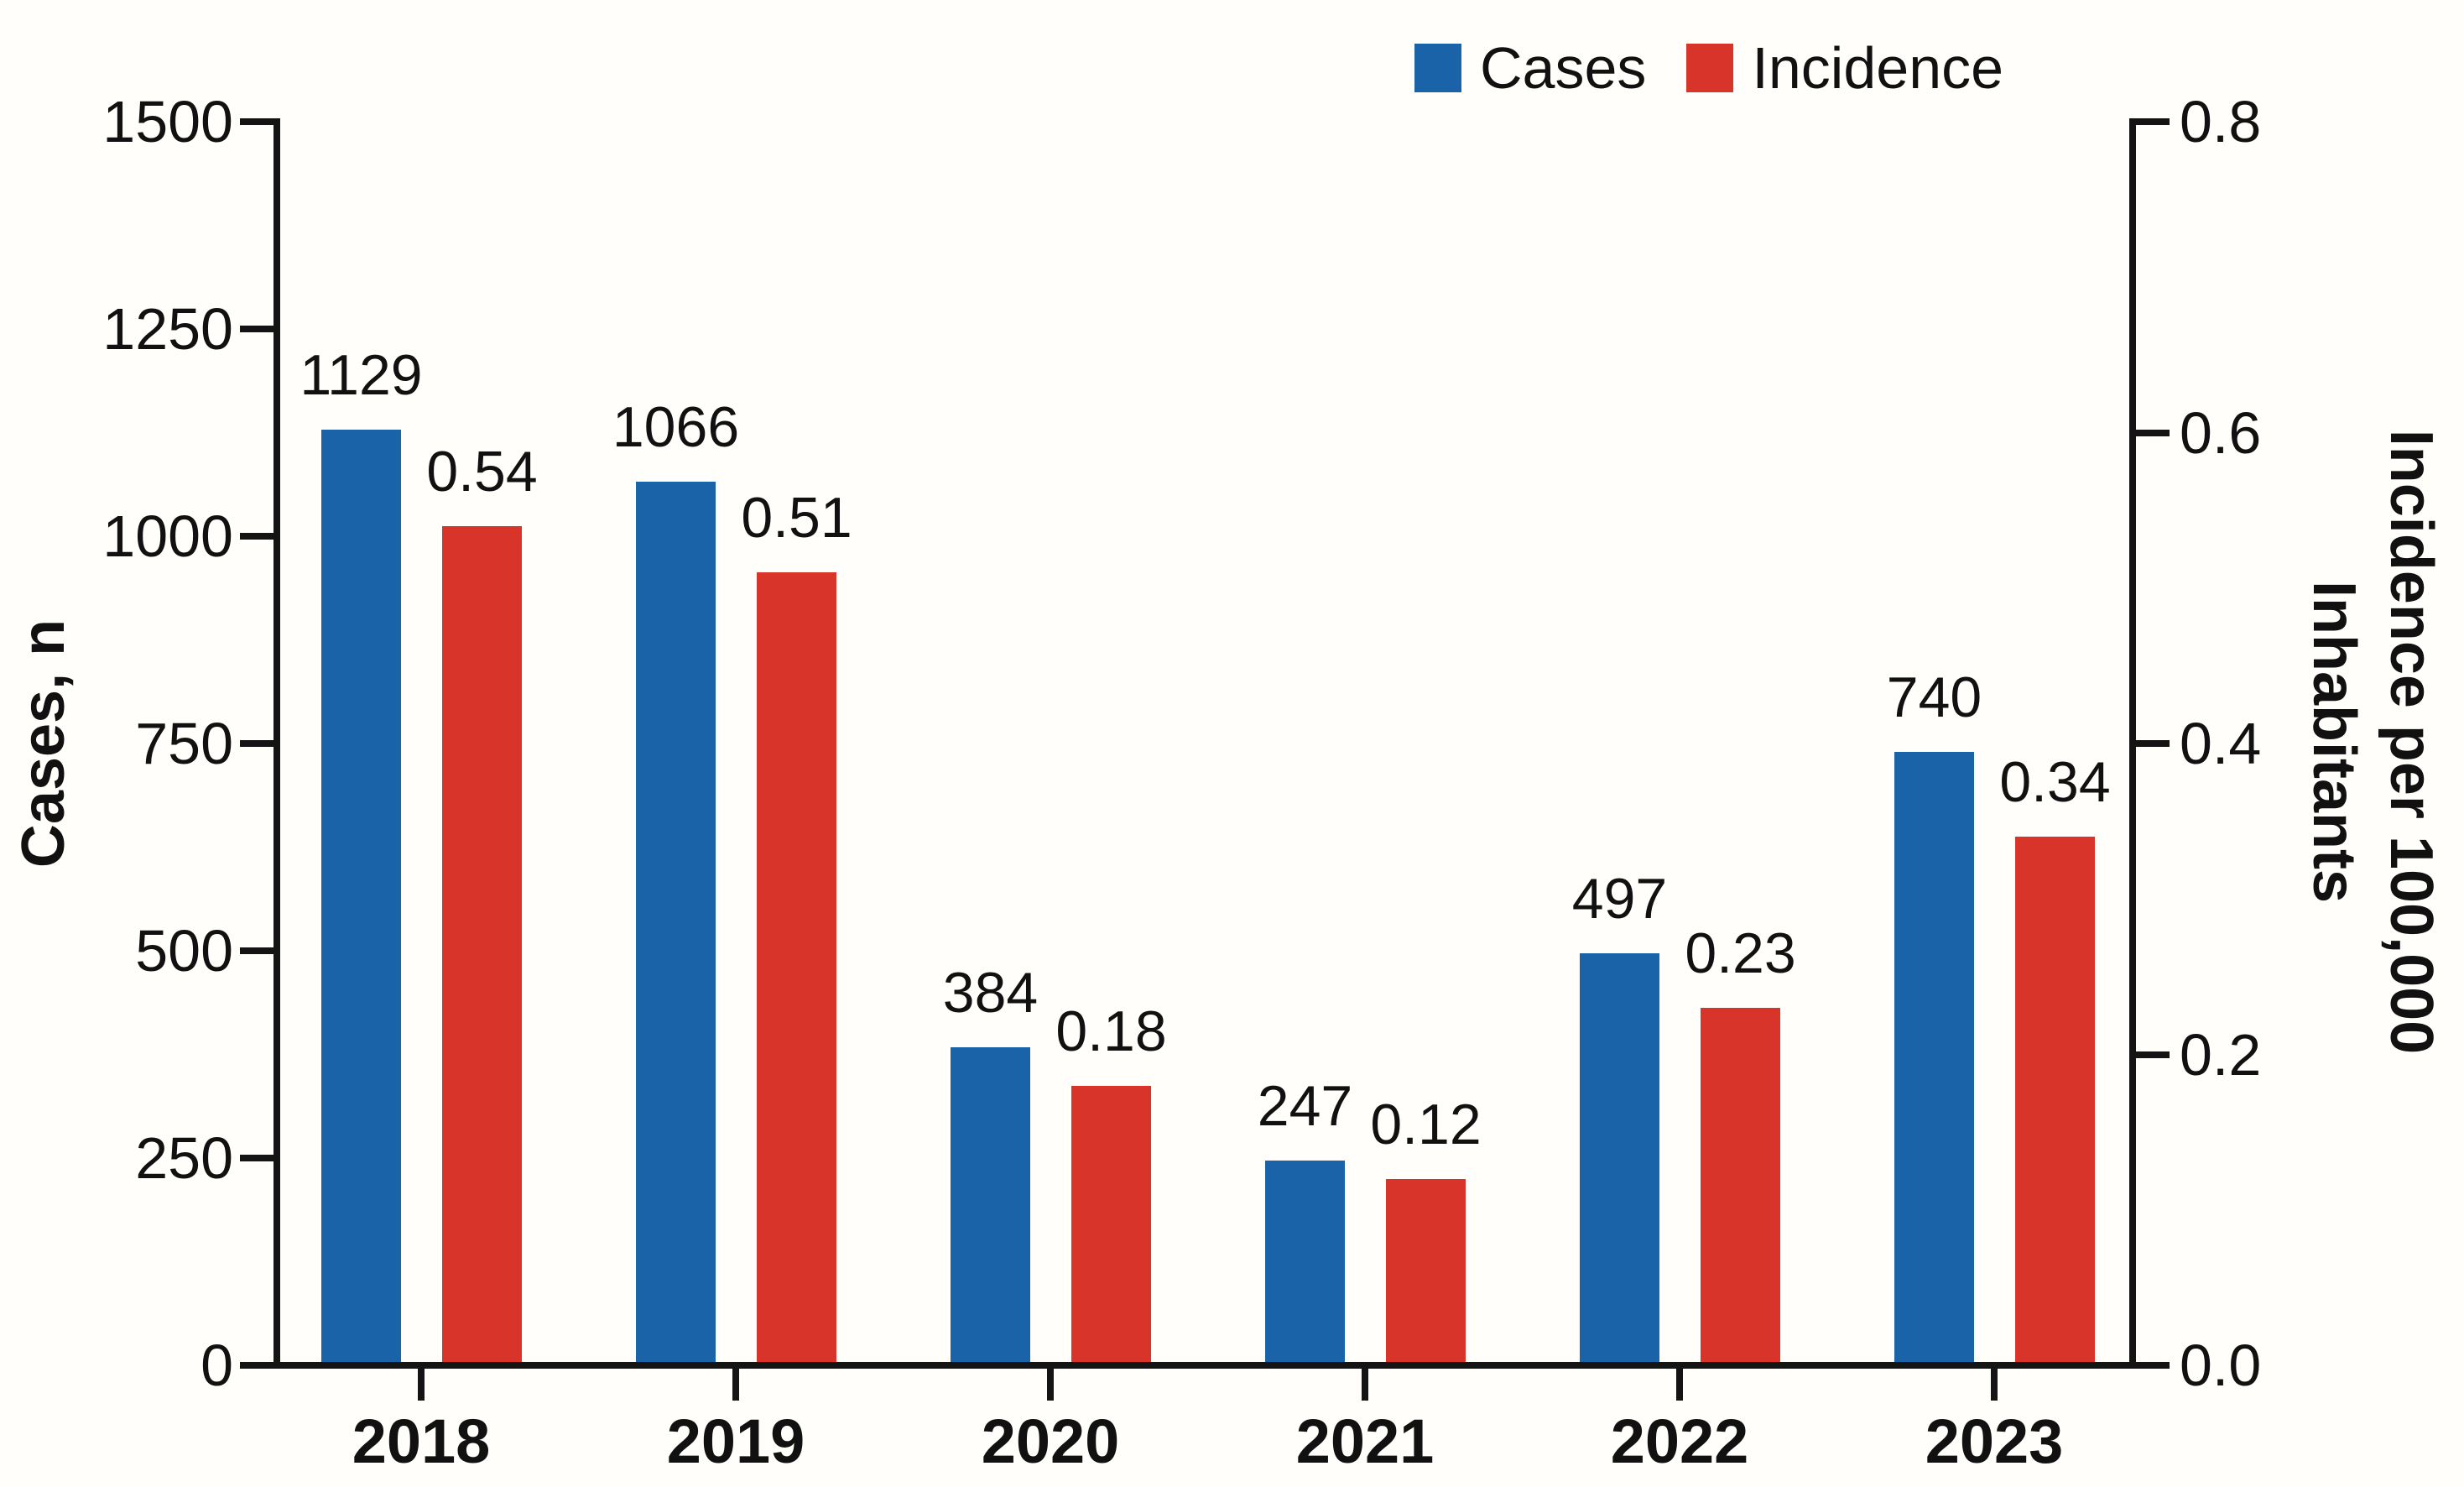  I want to click on right-y-axis-tick-label: 0.4, so click(2221, 743).